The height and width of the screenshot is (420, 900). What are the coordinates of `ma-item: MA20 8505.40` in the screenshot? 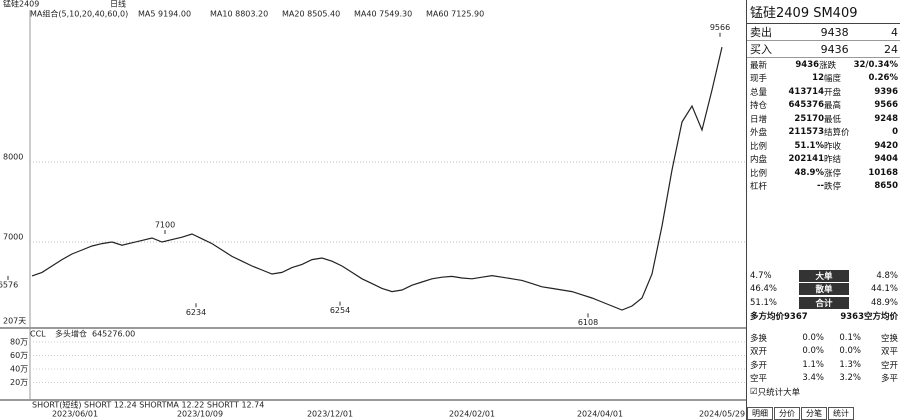 It's located at (311, 14).